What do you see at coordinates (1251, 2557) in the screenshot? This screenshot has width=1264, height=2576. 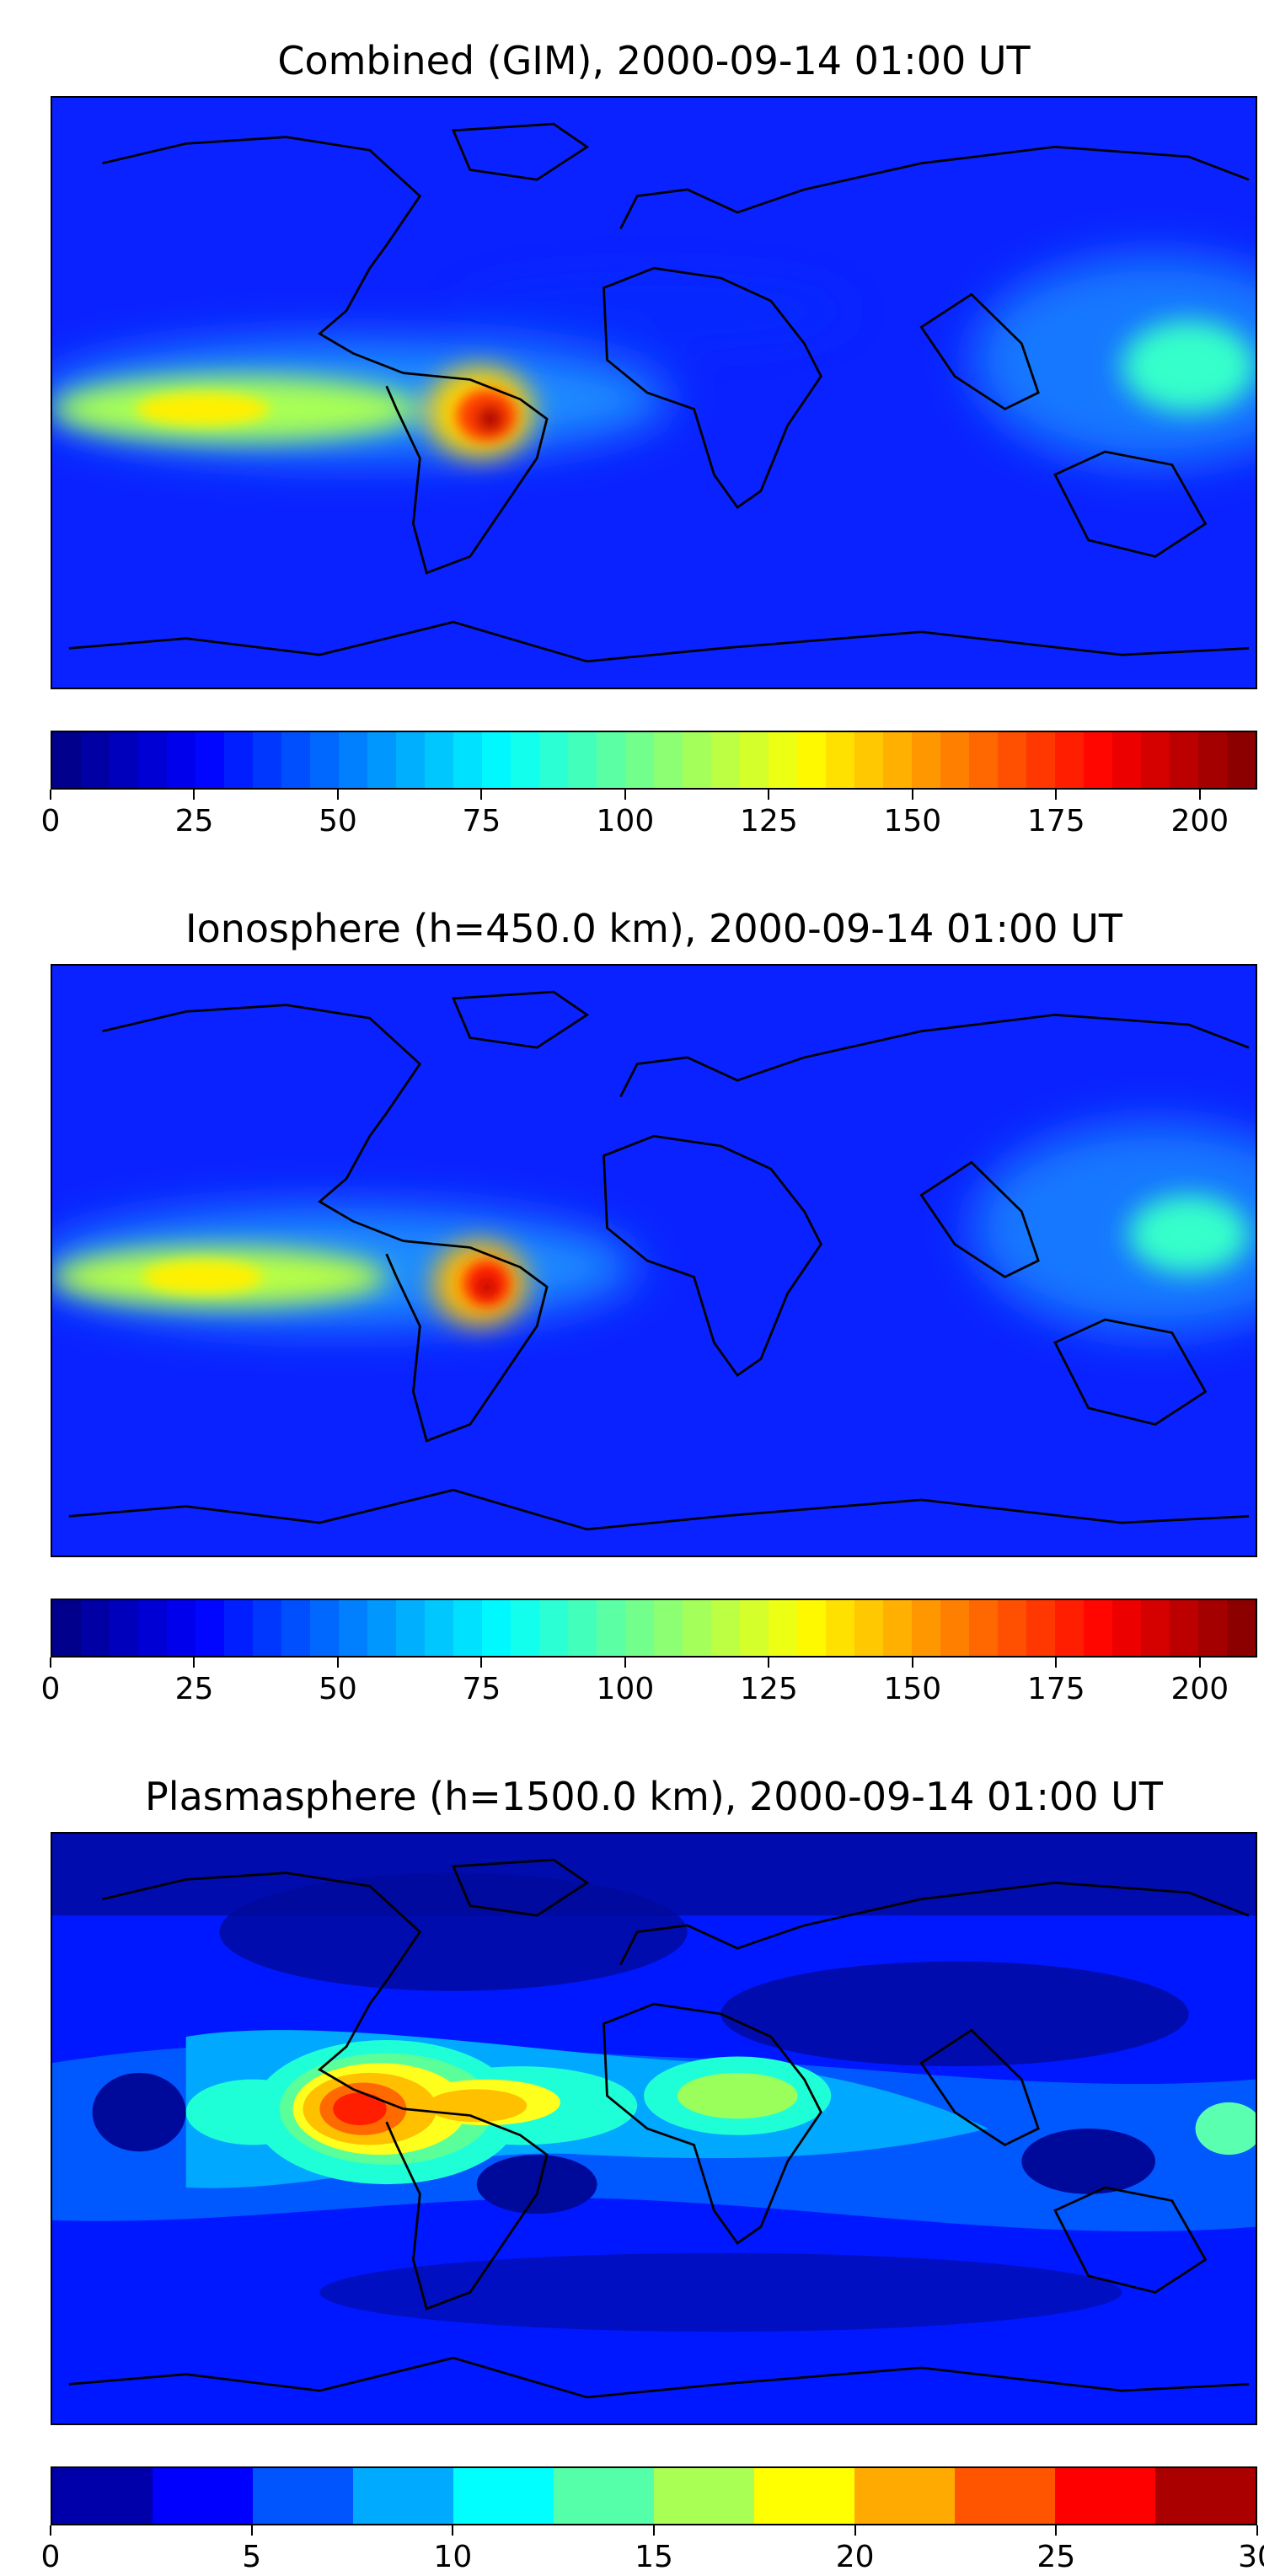 I see `colorbar-tick-label: 30` at bounding box center [1251, 2557].